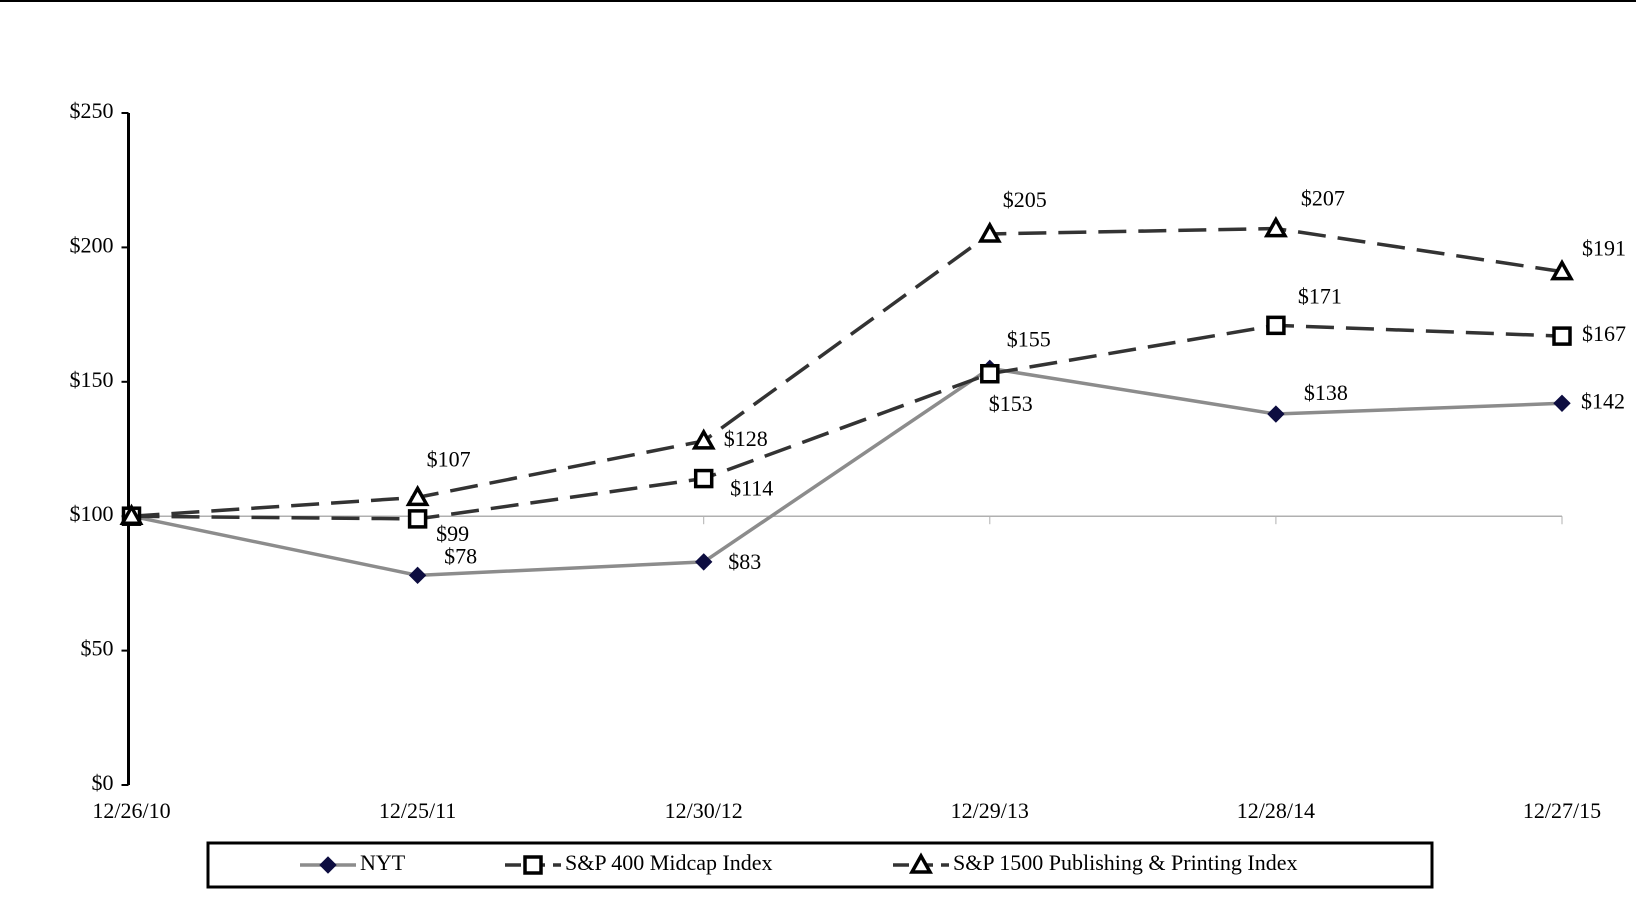 The height and width of the screenshot is (914, 1636). What do you see at coordinates (1603, 400) in the screenshot?
I see `value-label: $142` at bounding box center [1603, 400].